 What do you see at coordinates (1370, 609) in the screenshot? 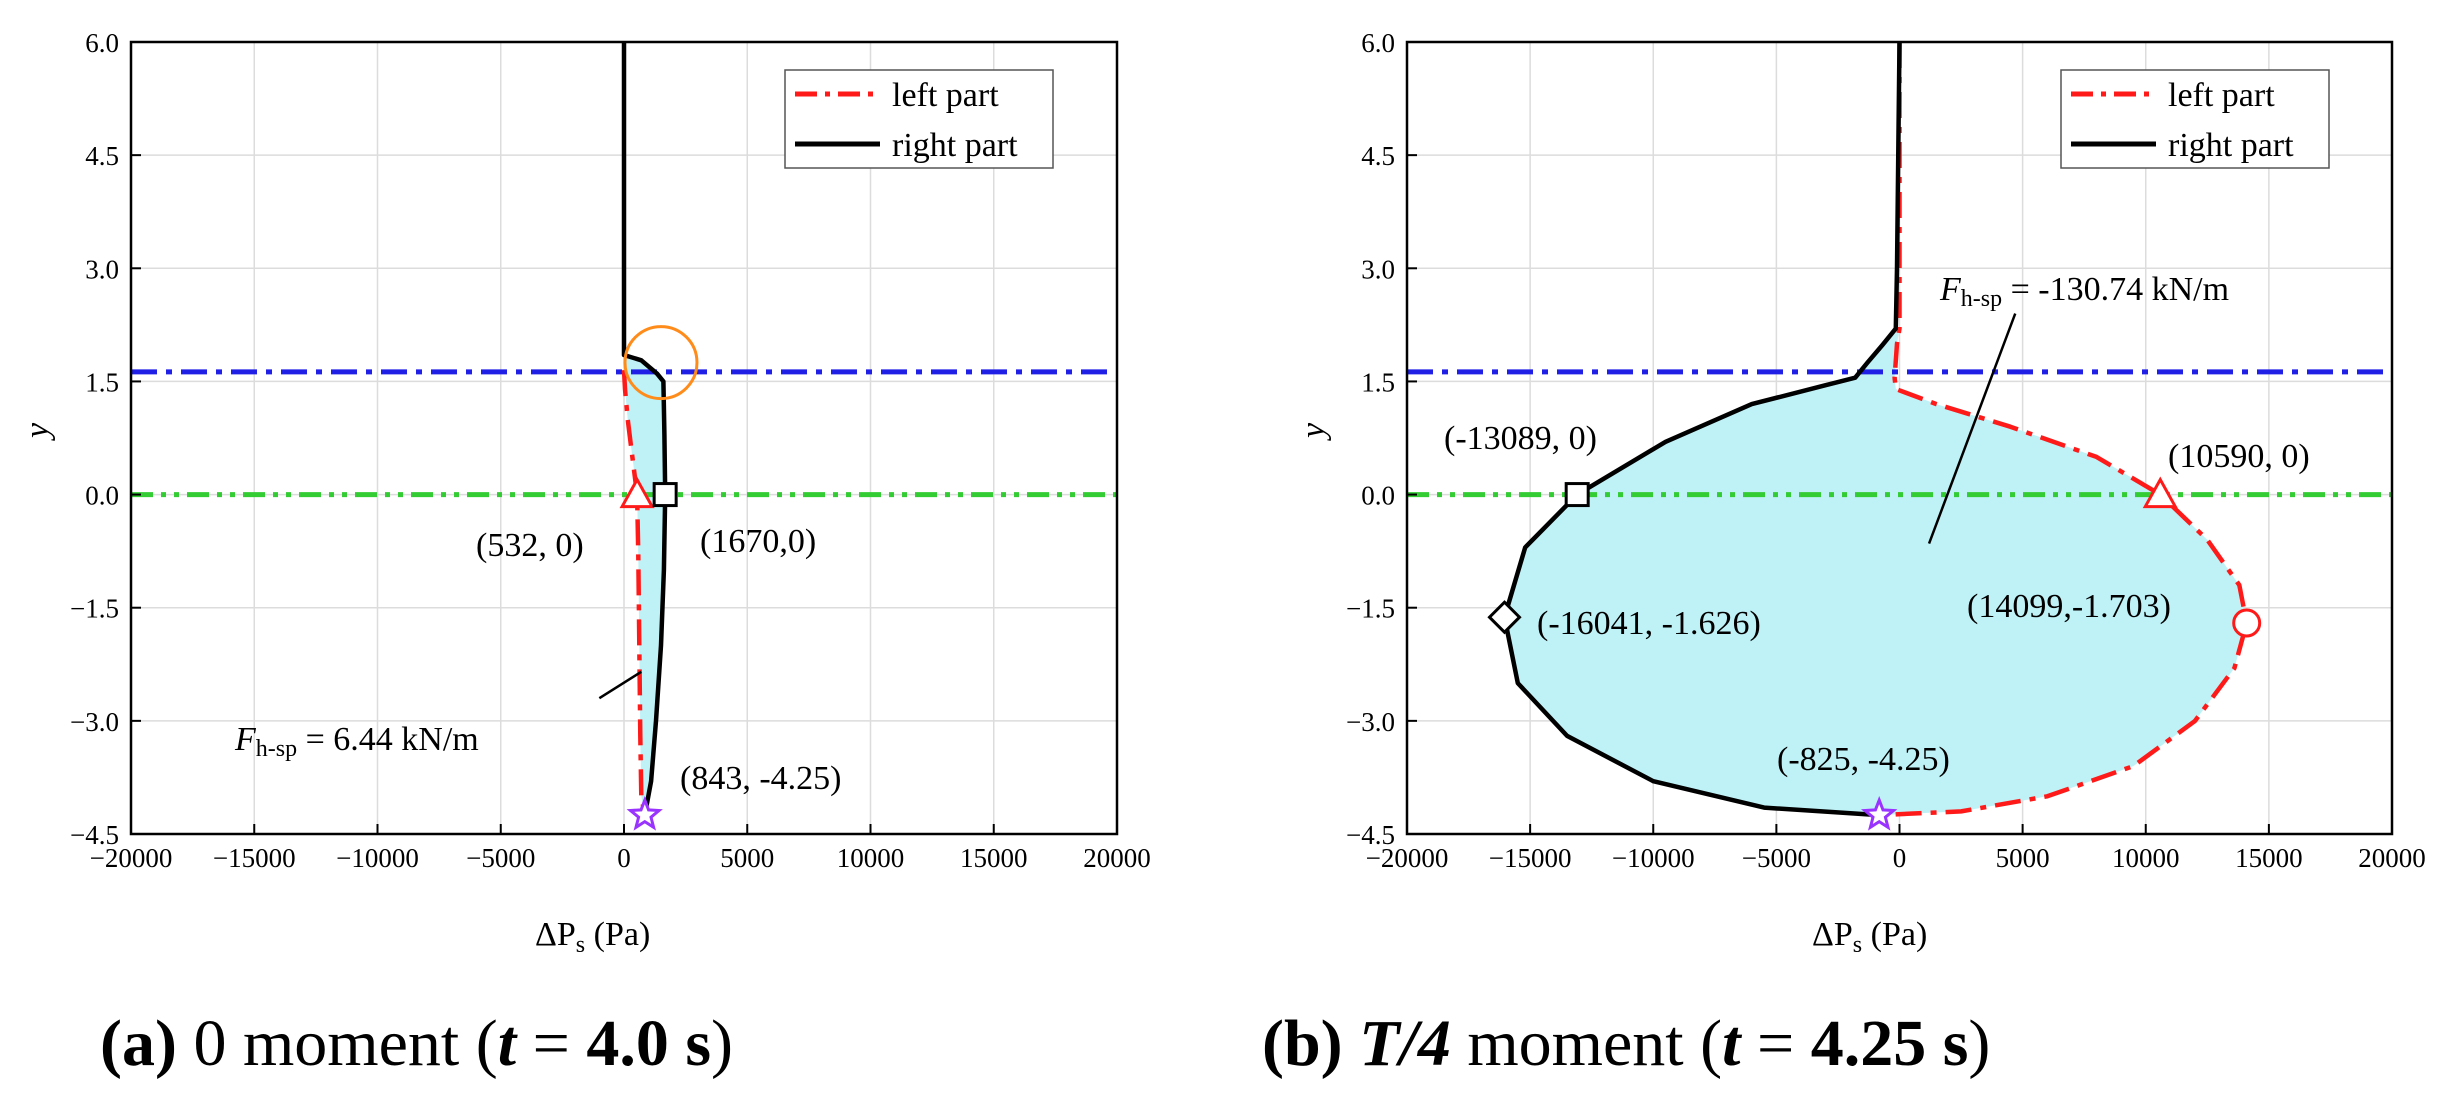
I see `panel-b-ytick-label-2: −1.5` at bounding box center [1370, 609].